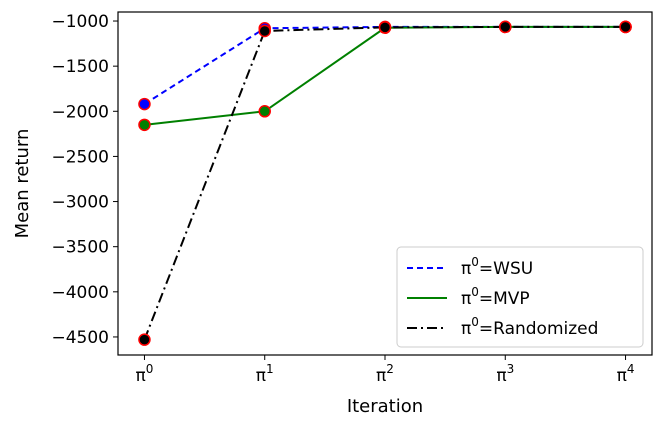 Image resolution: width=664 pixels, height=428 pixels. What do you see at coordinates (385, 406) in the screenshot?
I see `x-axis-title: Iteration` at bounding box center [385, 406].